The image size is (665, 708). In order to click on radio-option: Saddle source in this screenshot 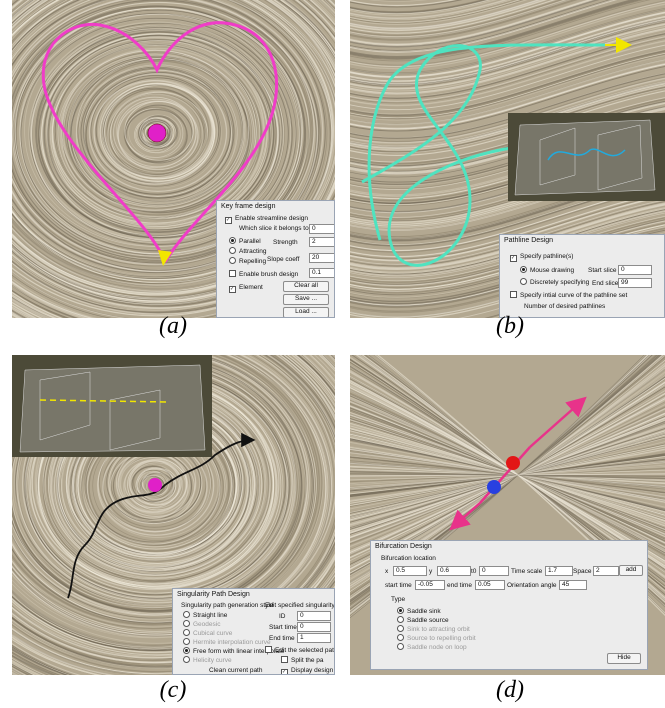, I will do `click(423, 620)`.